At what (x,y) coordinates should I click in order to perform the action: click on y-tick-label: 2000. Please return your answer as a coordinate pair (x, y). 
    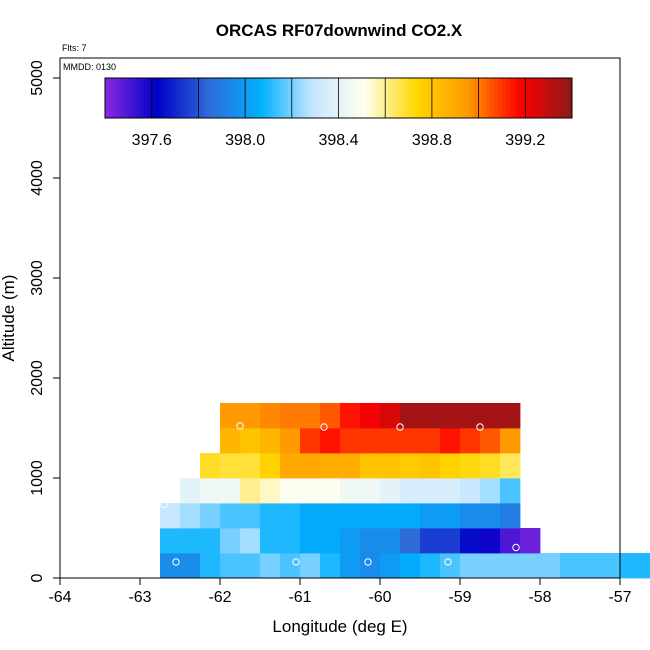
    Looking at the image, I should click on (37, 378).